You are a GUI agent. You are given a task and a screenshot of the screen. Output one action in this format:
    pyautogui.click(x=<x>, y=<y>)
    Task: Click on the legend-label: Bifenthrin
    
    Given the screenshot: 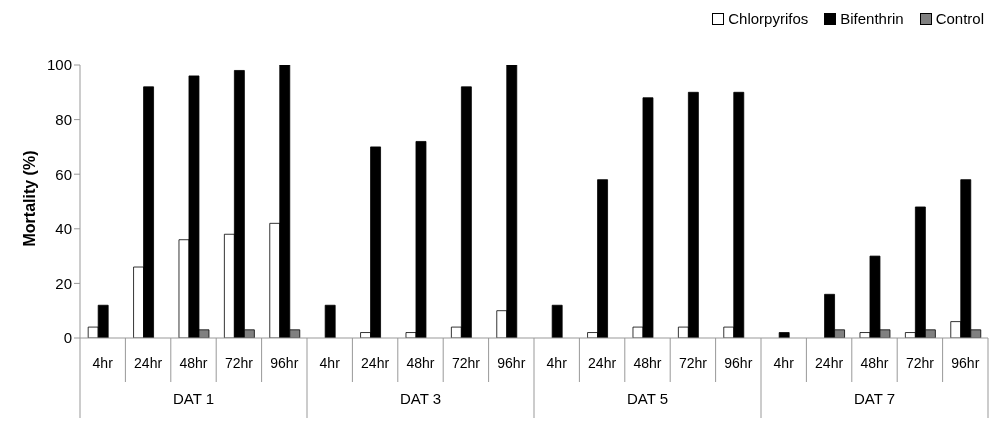 What is the action you would take?
    pyautogui.click(x=872, y=18)
    